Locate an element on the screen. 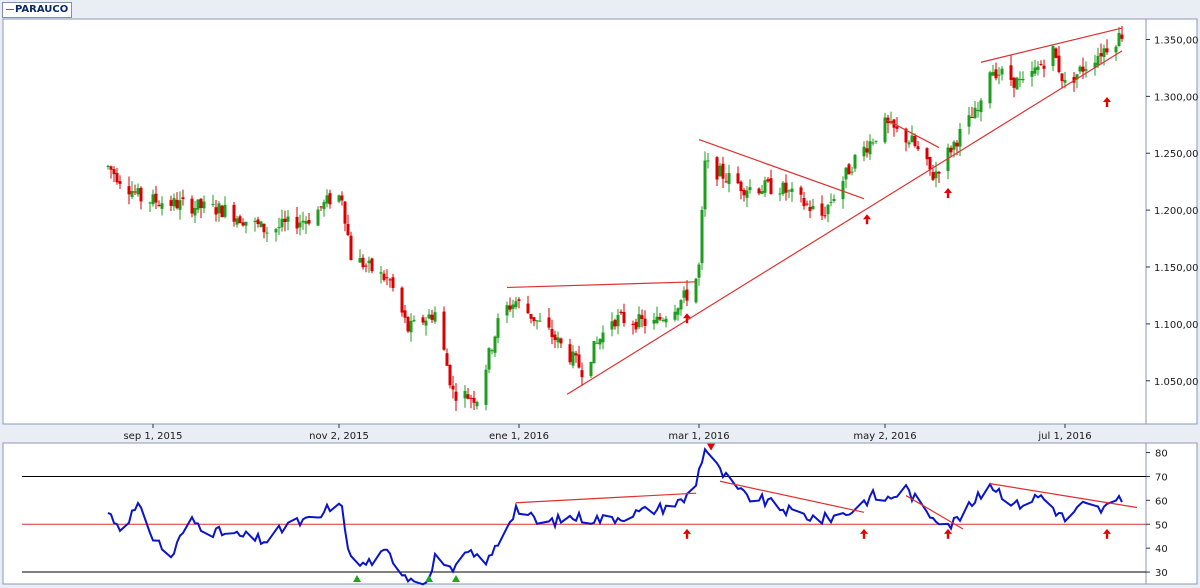 This screenshot has height=588, width=1200. price-tick-label: 1.200,00 is located at coordinates (1176, 211).